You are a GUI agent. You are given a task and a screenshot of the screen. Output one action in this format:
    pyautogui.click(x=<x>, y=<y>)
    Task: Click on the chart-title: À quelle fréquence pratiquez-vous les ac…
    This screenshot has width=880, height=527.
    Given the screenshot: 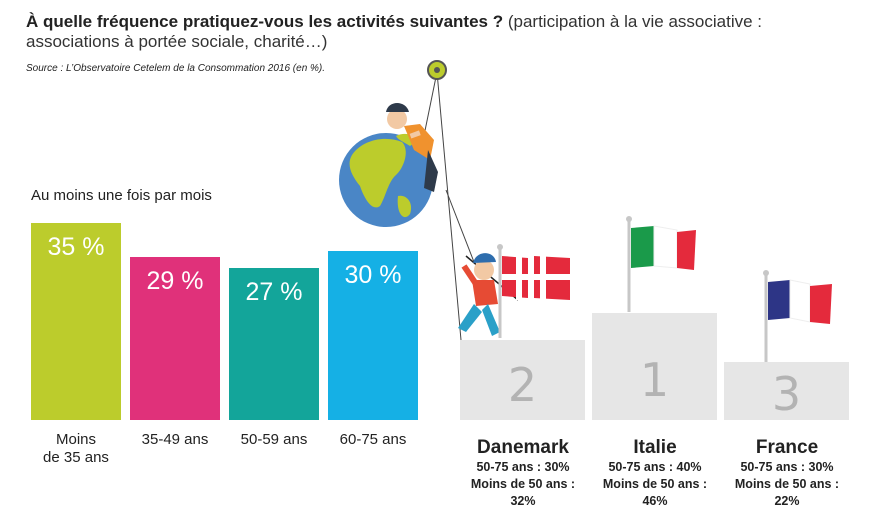 What is the action you would take?
    pyautogui.click(x=426, y=32)
    